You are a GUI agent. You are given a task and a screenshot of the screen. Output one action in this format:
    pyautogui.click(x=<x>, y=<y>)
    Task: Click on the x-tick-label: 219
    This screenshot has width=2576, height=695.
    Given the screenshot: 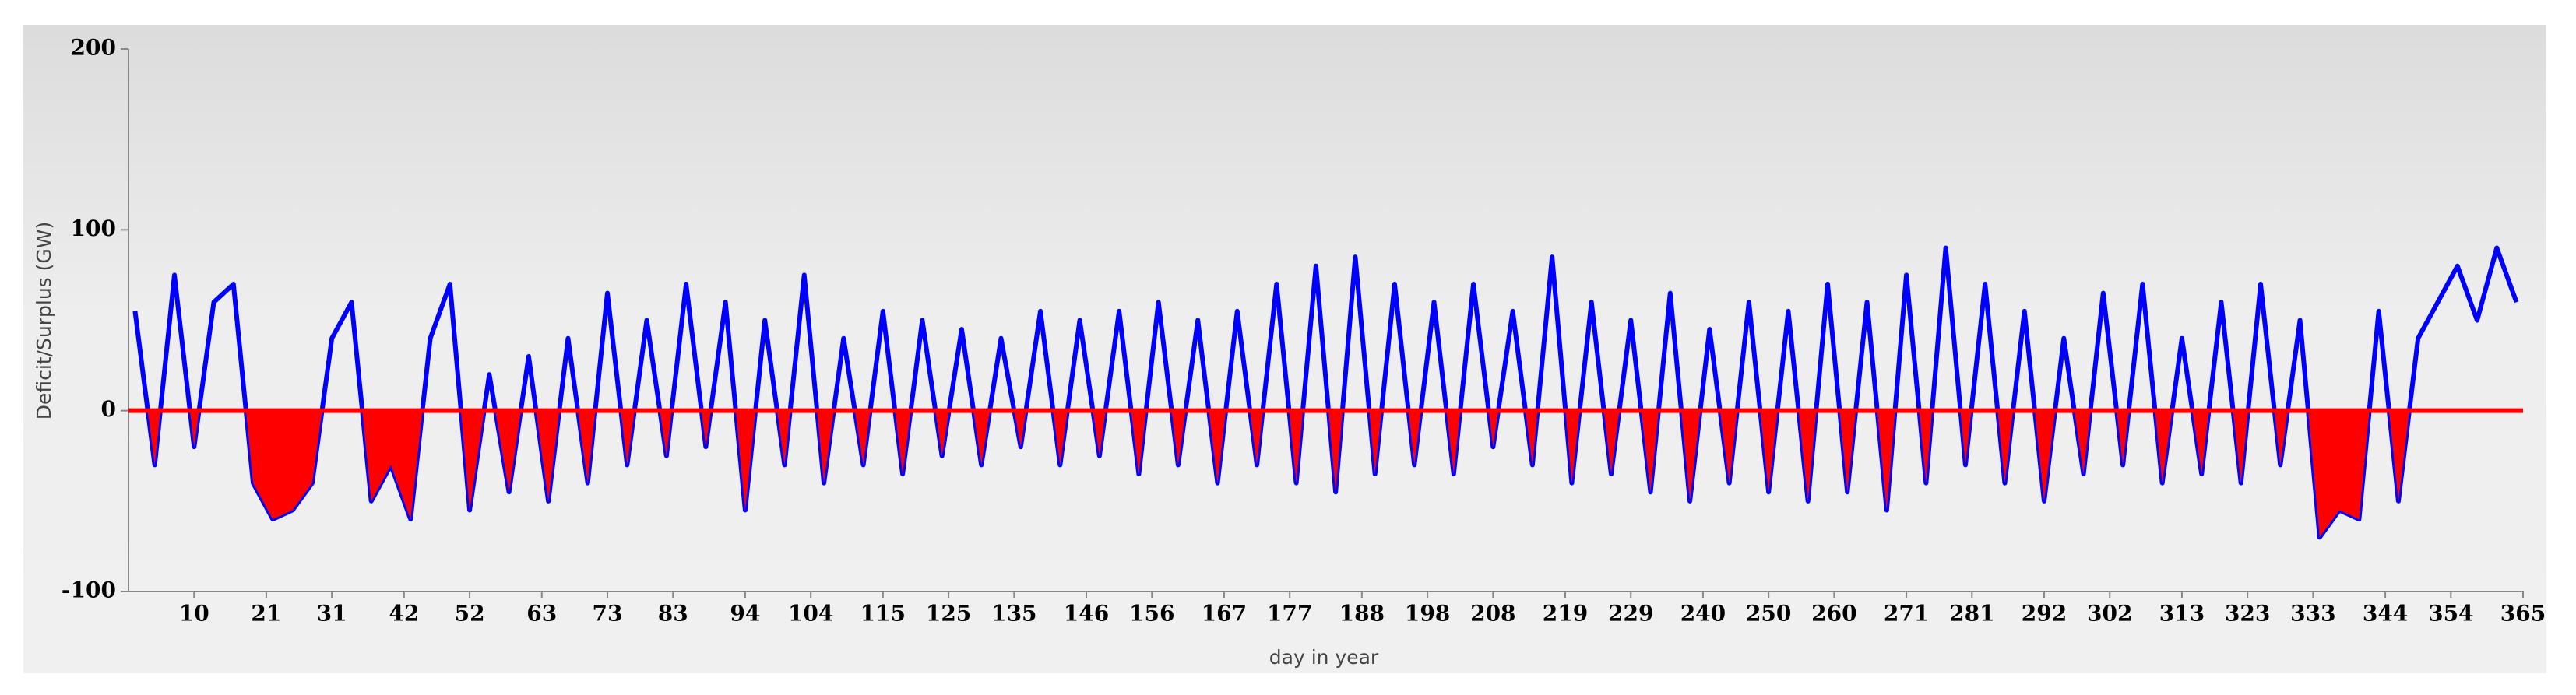 What is the action you would take?
    pyautogui.click(x=1565, y=614)
    